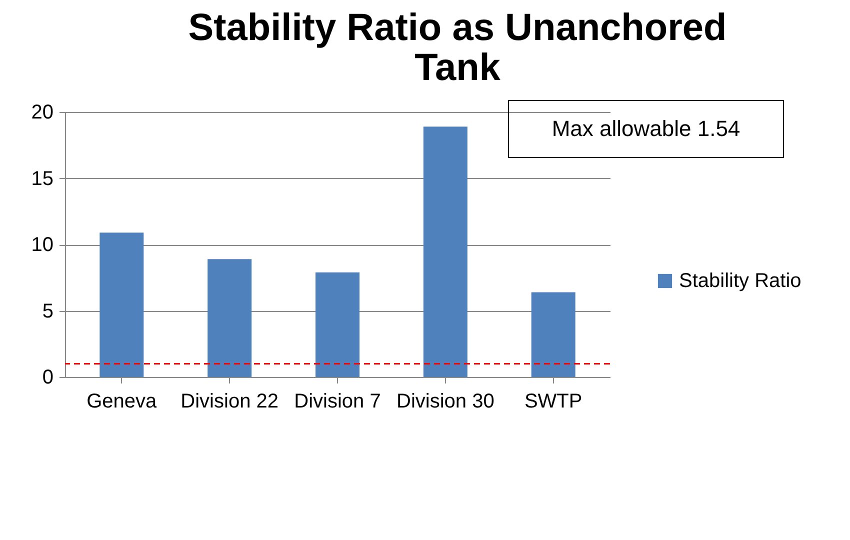 The height and width of the screenshot is (540, 850). I want to click on y-tick-label: 20, so click(42, 113).